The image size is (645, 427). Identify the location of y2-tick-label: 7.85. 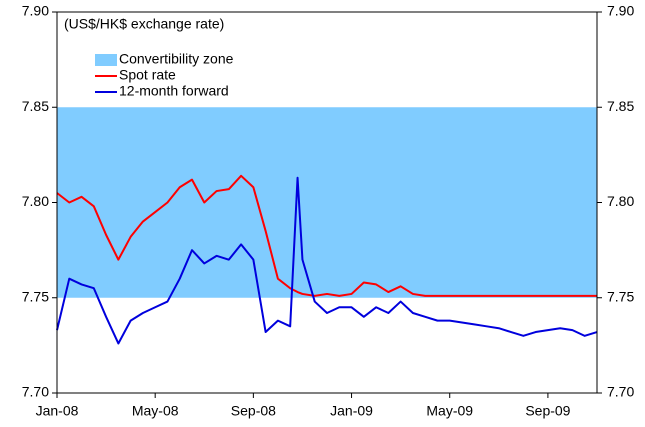
(620, 106).